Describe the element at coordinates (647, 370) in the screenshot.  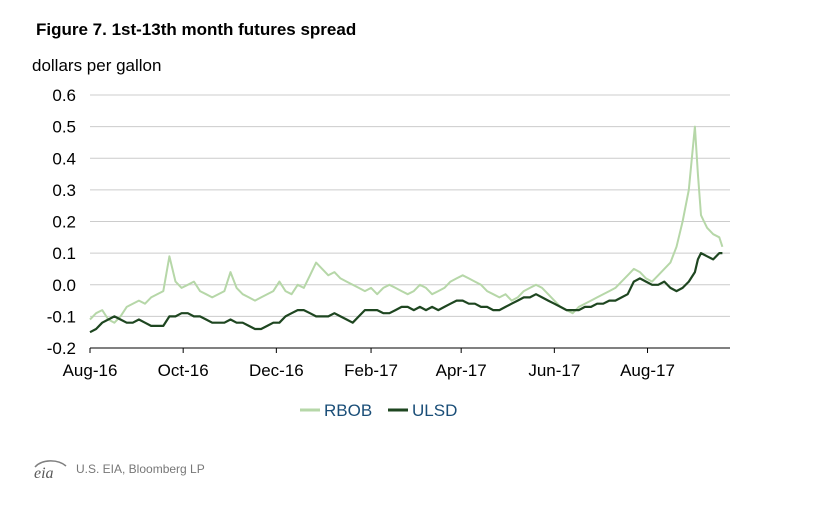
I see `x-tick-label: Aug-17` at that location.